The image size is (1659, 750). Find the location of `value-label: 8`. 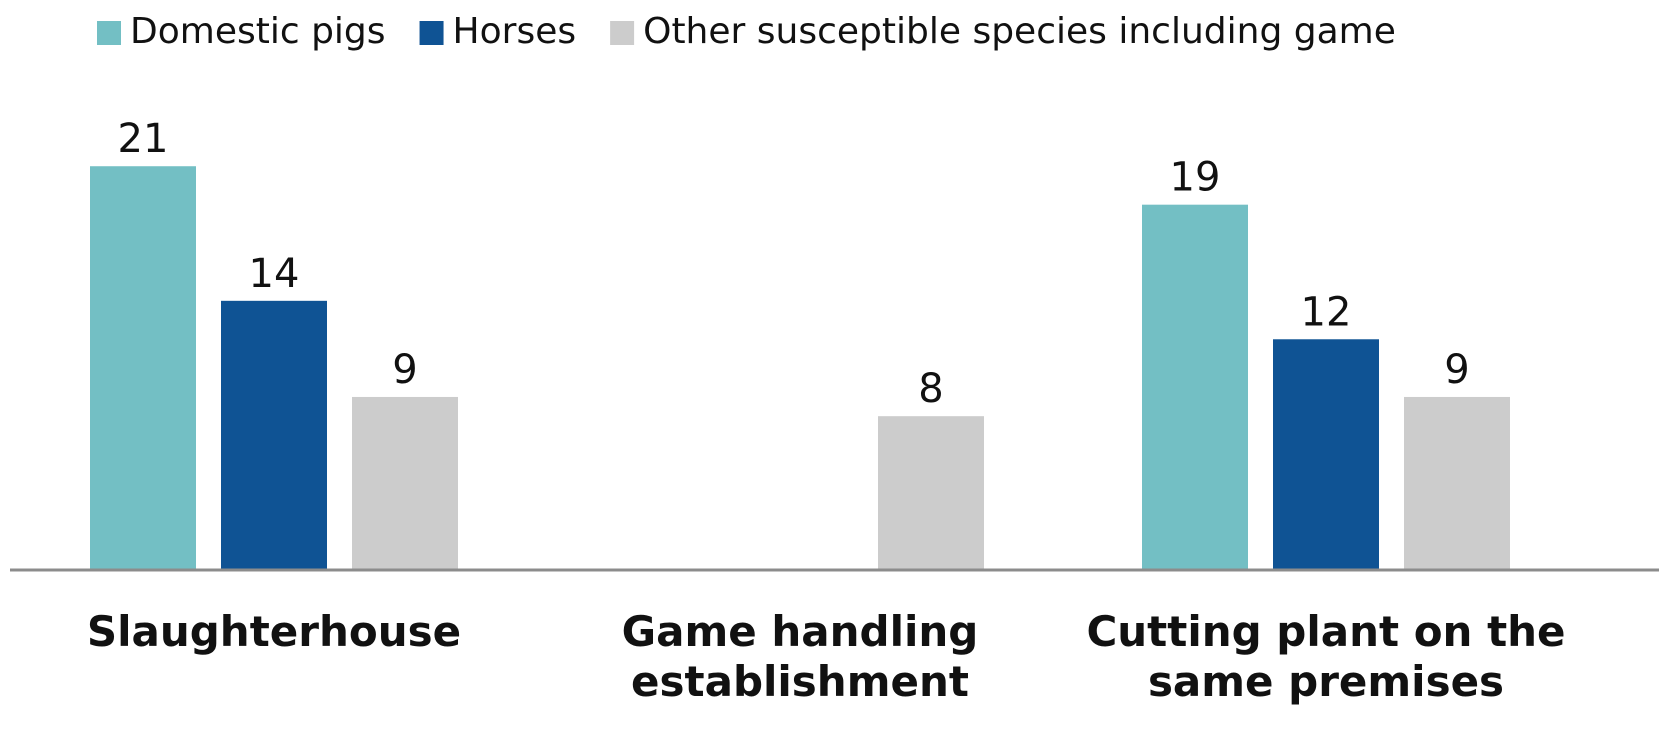

value-label: 8 is located at coordinates (930, 389).